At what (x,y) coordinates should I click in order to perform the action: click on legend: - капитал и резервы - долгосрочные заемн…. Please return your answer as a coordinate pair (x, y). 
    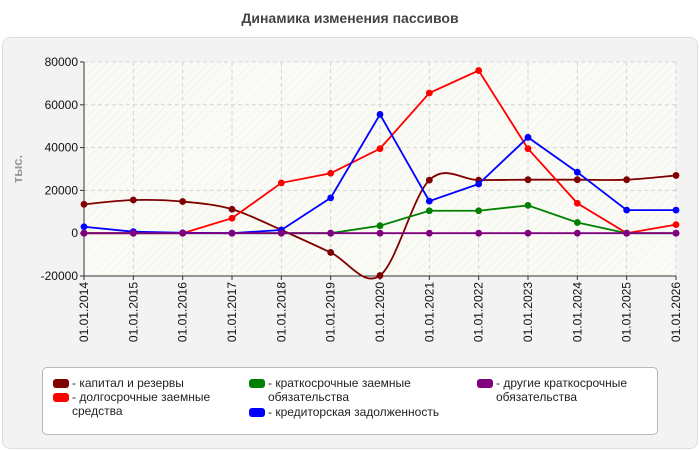
    Looking at the image, I should click on (350, 401).